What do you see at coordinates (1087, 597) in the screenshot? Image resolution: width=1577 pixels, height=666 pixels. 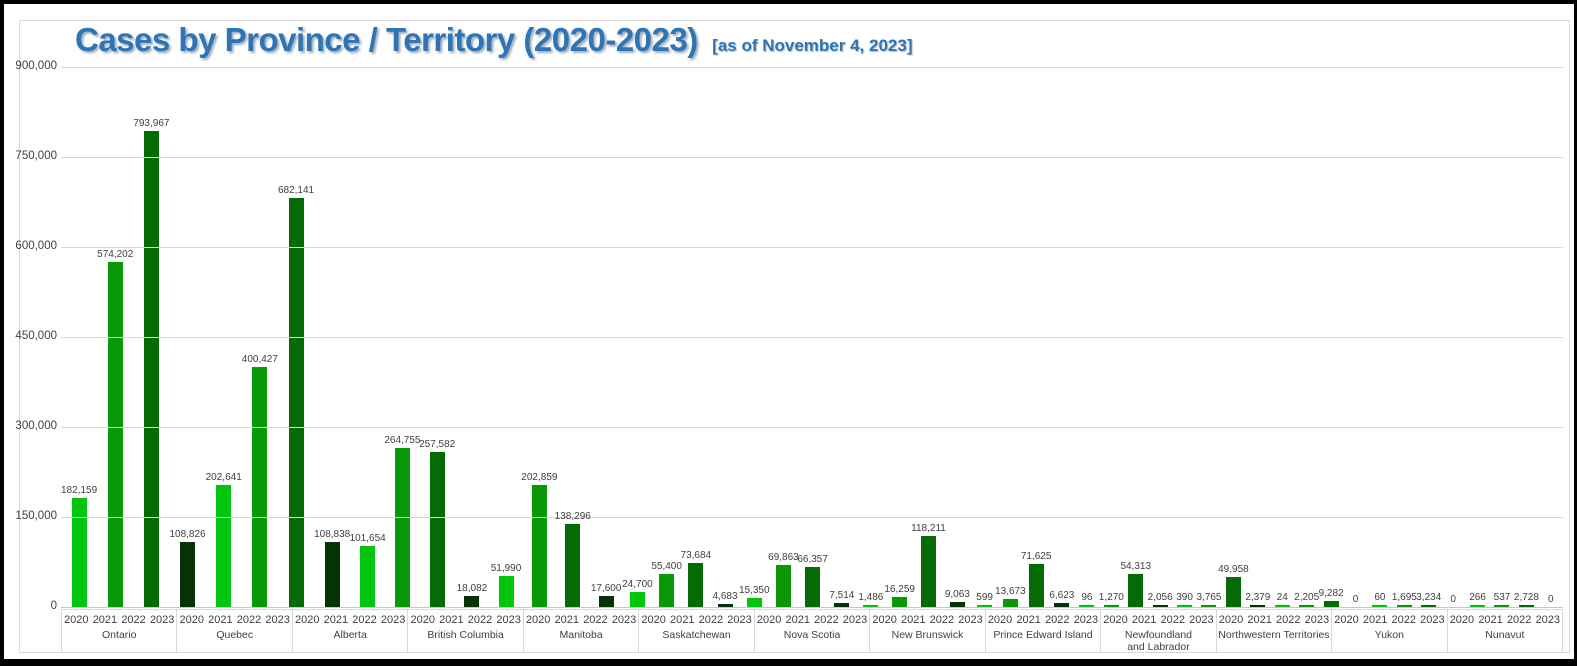 I see `bar-value-label: 96` at bounding box center [1087, 597].